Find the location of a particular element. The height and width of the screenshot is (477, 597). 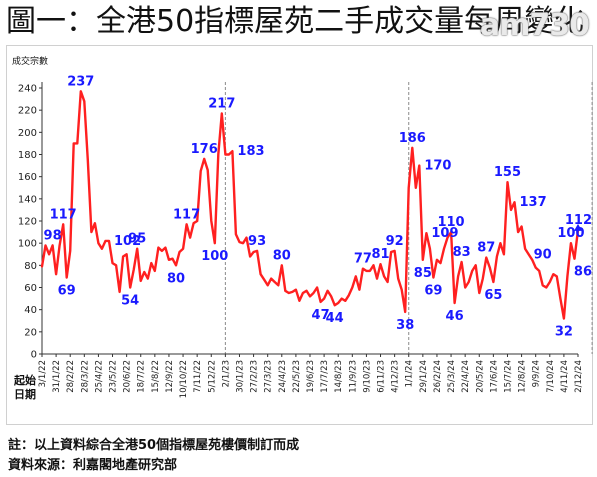

data-label: 110 is located at coordinates (450, 222).